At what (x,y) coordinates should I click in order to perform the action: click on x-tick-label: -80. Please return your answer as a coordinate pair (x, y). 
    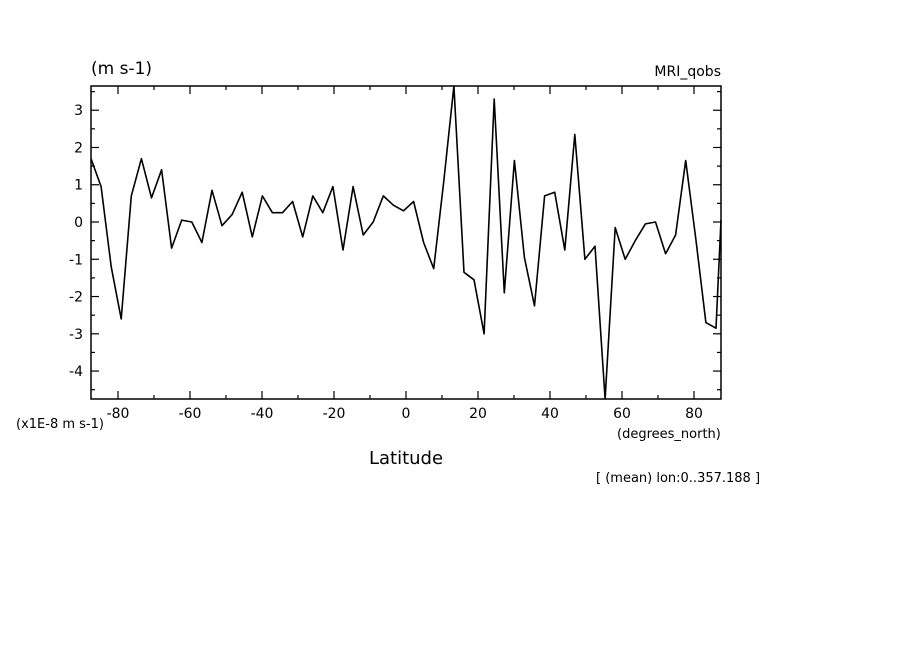
    Looking at the image, I should click on (118, 414).